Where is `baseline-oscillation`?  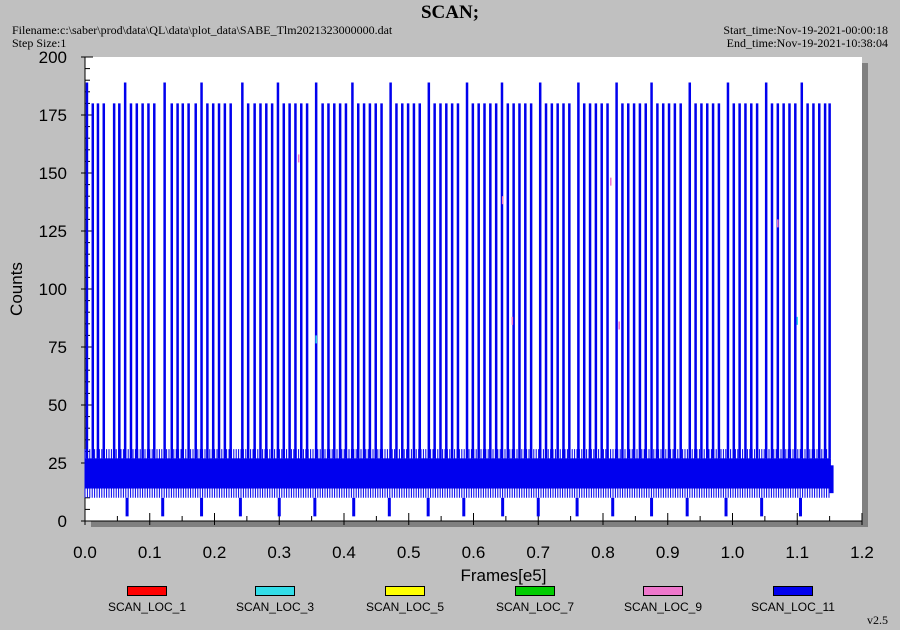
baseline-oscillation is located at coordinates (457, 473).